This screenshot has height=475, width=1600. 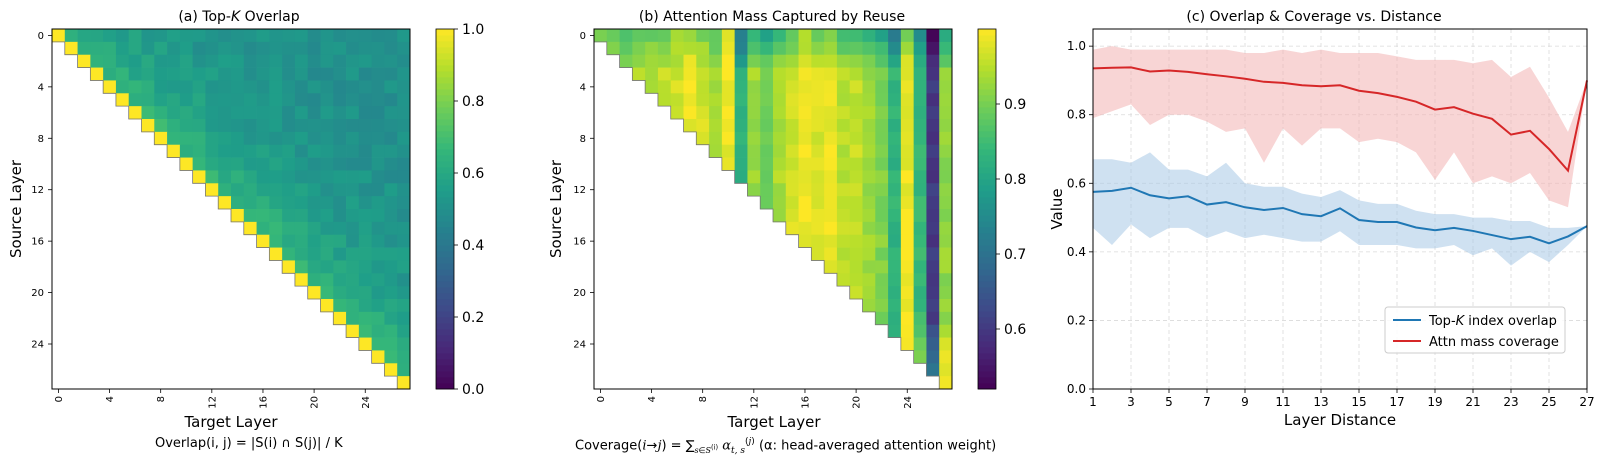 I want to click on legend-label-overlap: Top-K index overlap, so click(x=1492, y=321).